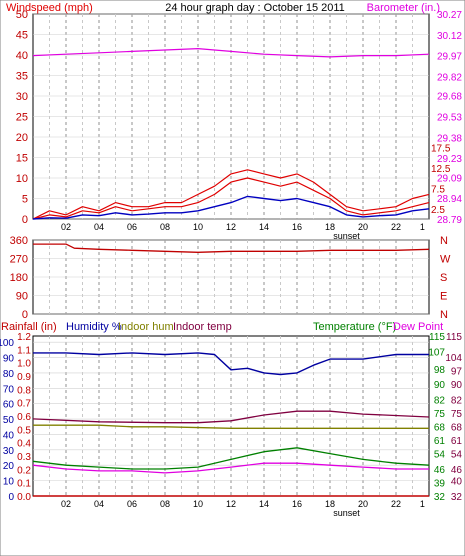 This screenshot has height=556, width=465. What do you see at coordinates (449, 36) in the screenshot?
I see `barometer-tick: 30.12` at bounding box center [449, 36].